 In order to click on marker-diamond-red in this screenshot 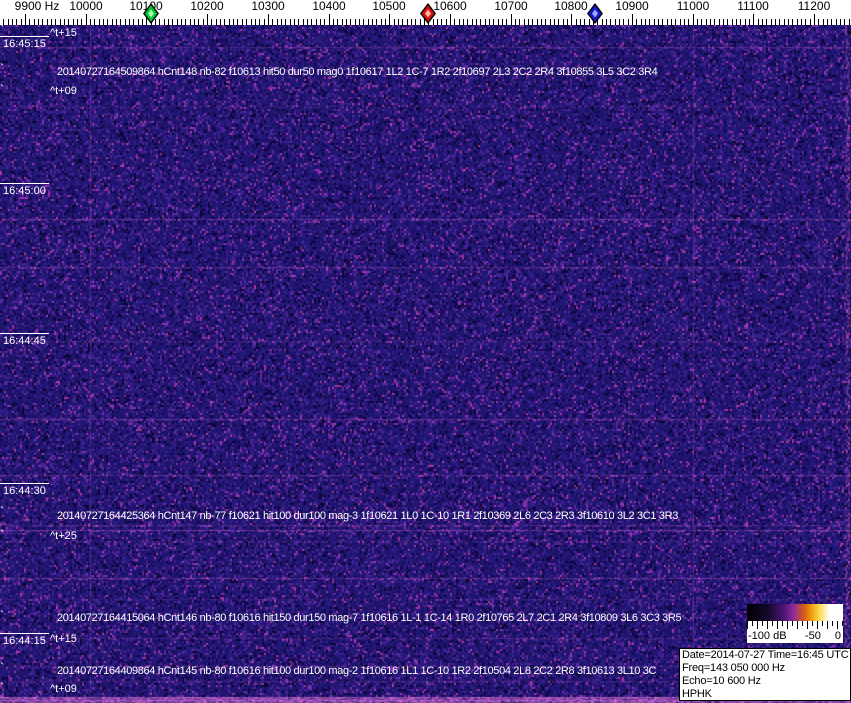, I will do `click(428, 13)`.